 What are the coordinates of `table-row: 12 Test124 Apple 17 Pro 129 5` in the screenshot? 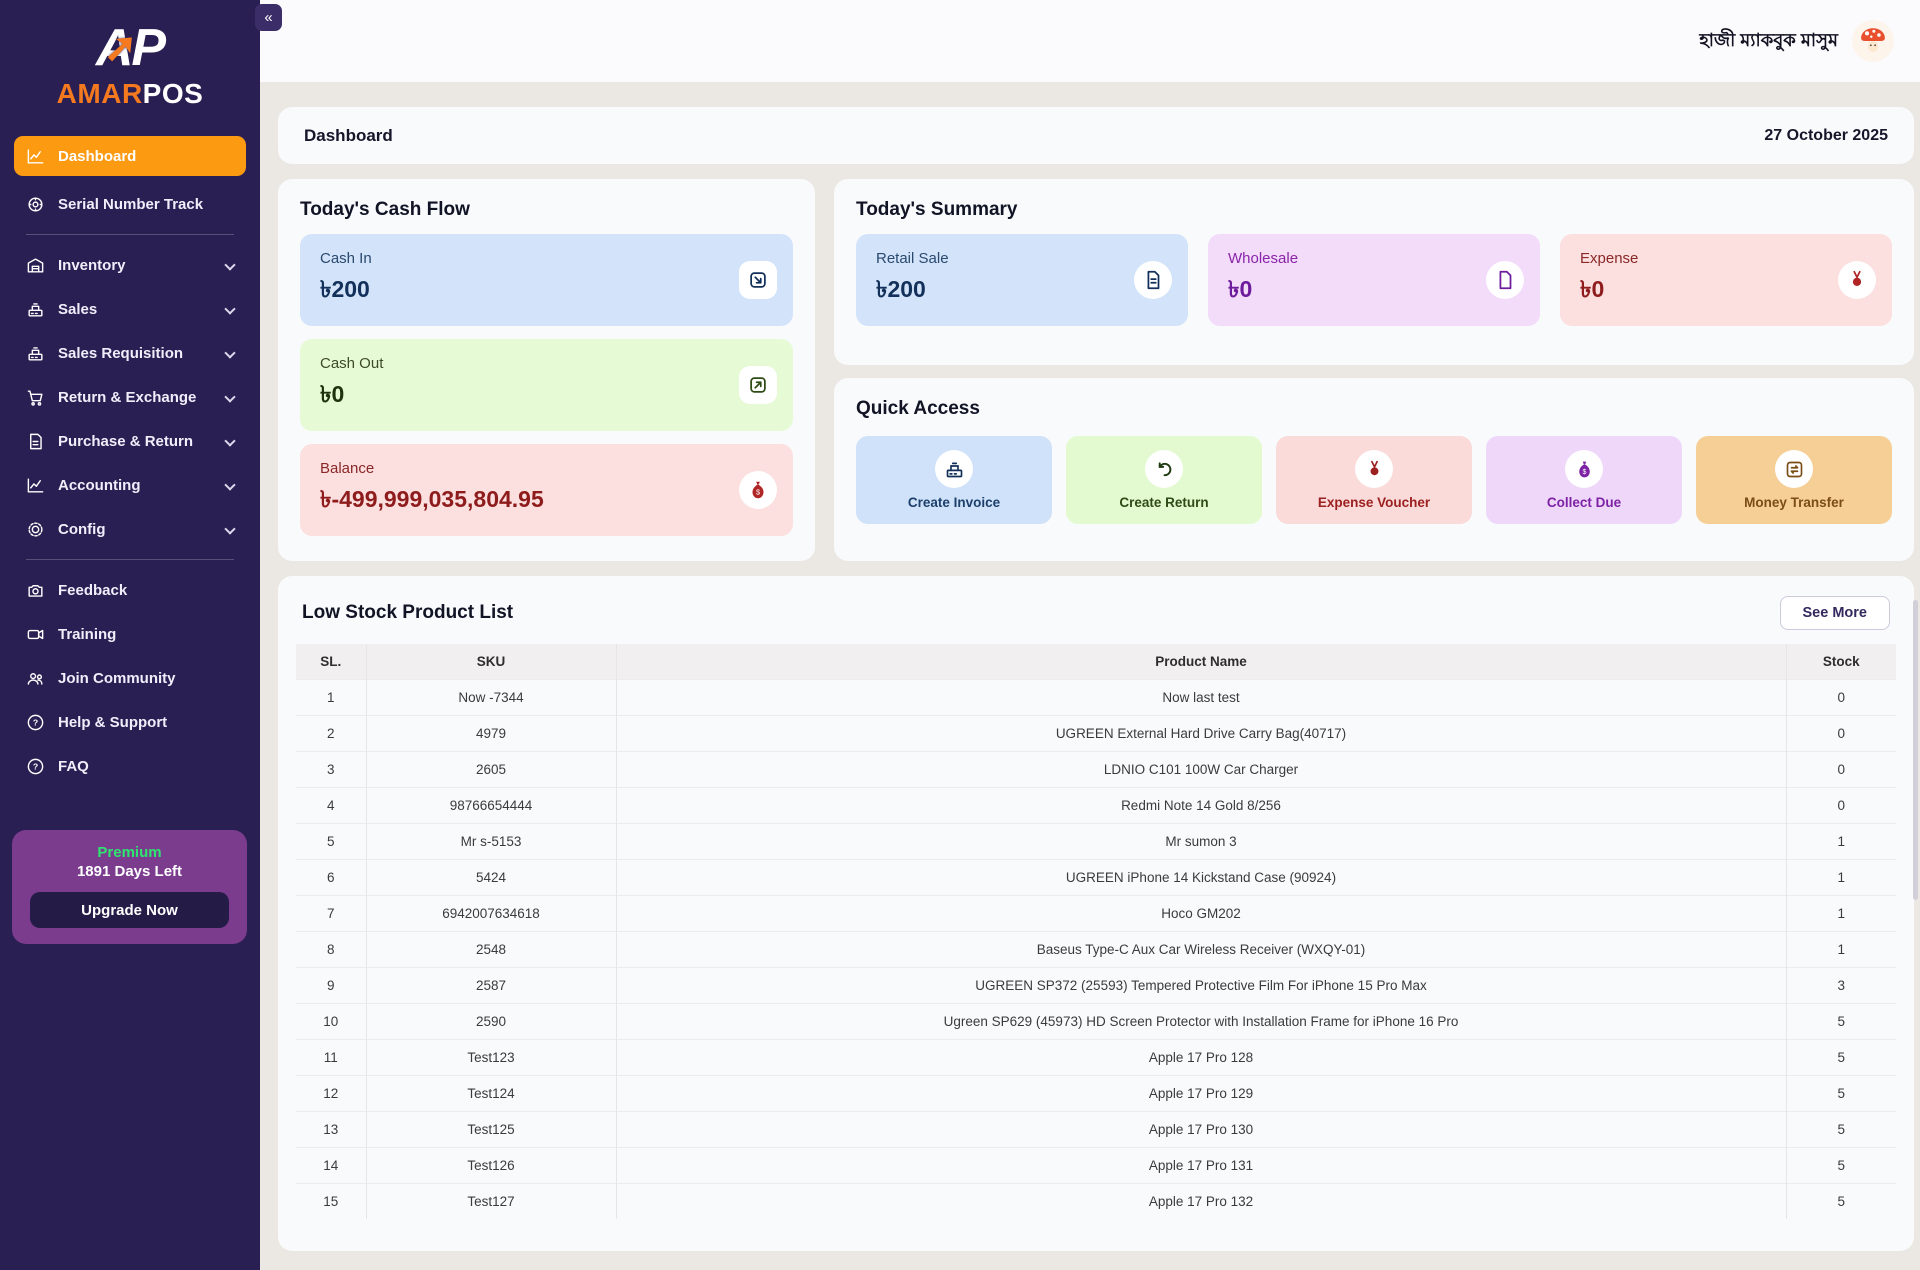 It's located at (1096, 1093).